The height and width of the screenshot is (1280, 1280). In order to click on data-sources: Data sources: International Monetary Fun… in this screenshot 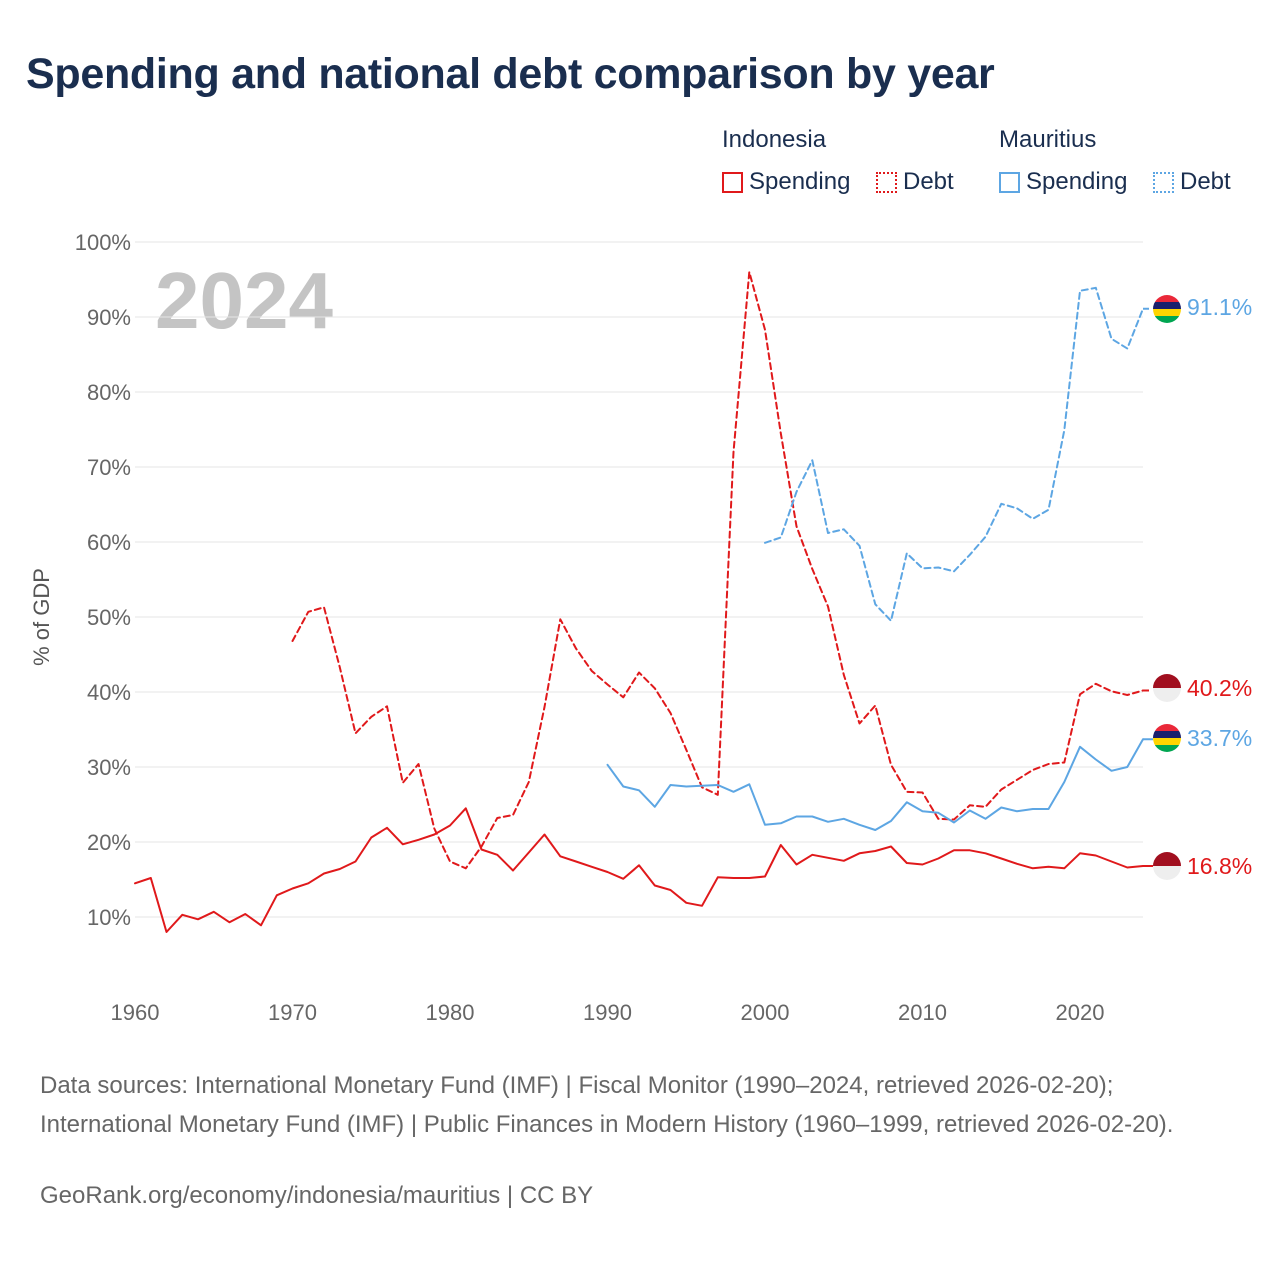, I will do `click(607, 1105)`.